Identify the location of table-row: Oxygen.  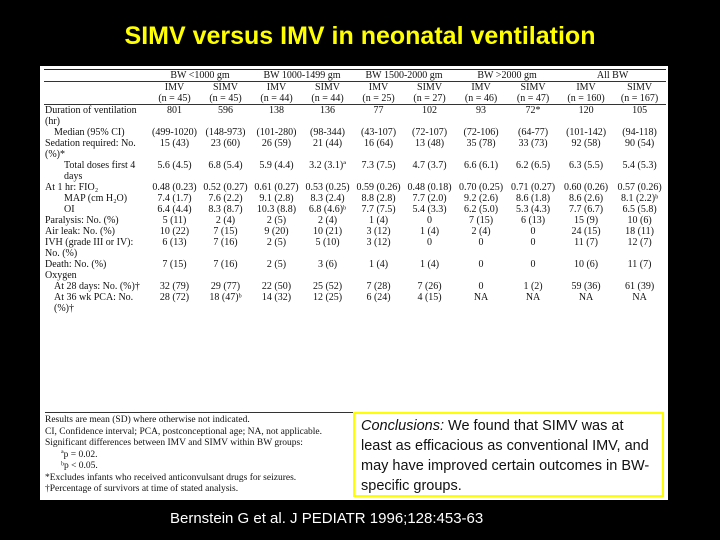
(355, 275).